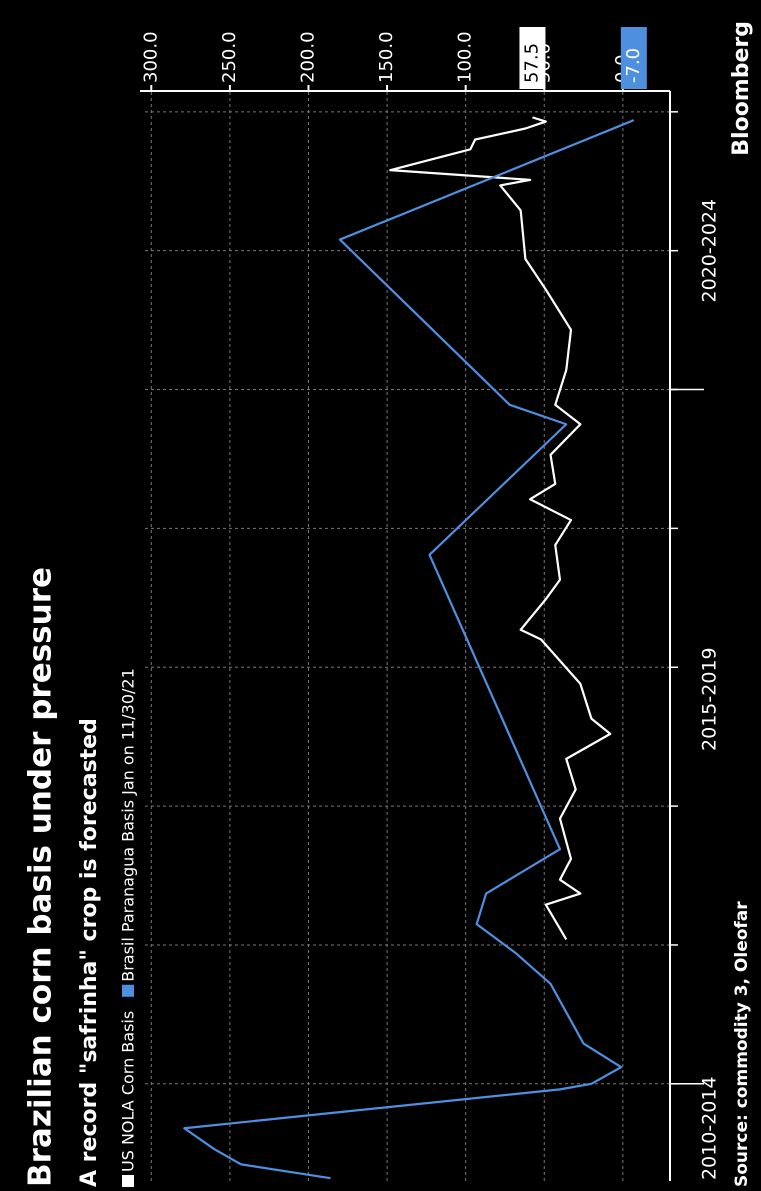  Describe the element at coordinates (742, 1044) in the screenshot. I see `source: Source: commodity 3, Oleofar` at that location.